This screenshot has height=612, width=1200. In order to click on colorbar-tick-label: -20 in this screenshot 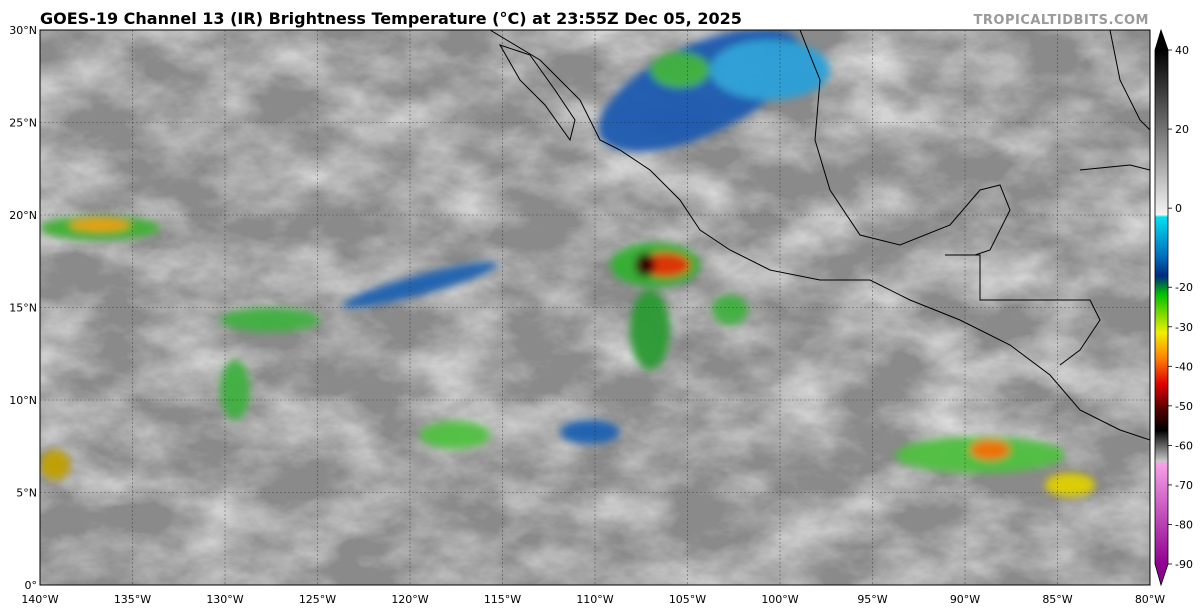, I will do `click(1184, 287)`.